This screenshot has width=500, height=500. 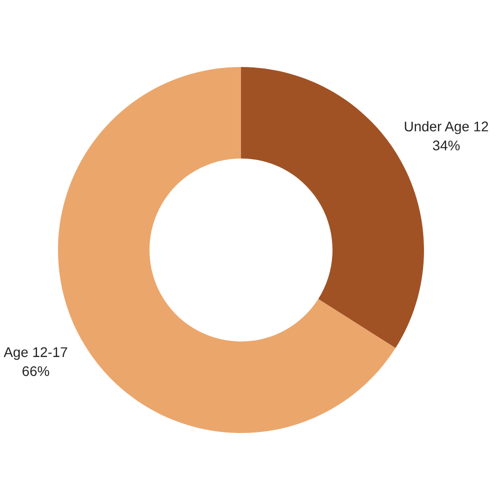 I want to click on slice-label: Under Age 12, so click(x=446, y=127).